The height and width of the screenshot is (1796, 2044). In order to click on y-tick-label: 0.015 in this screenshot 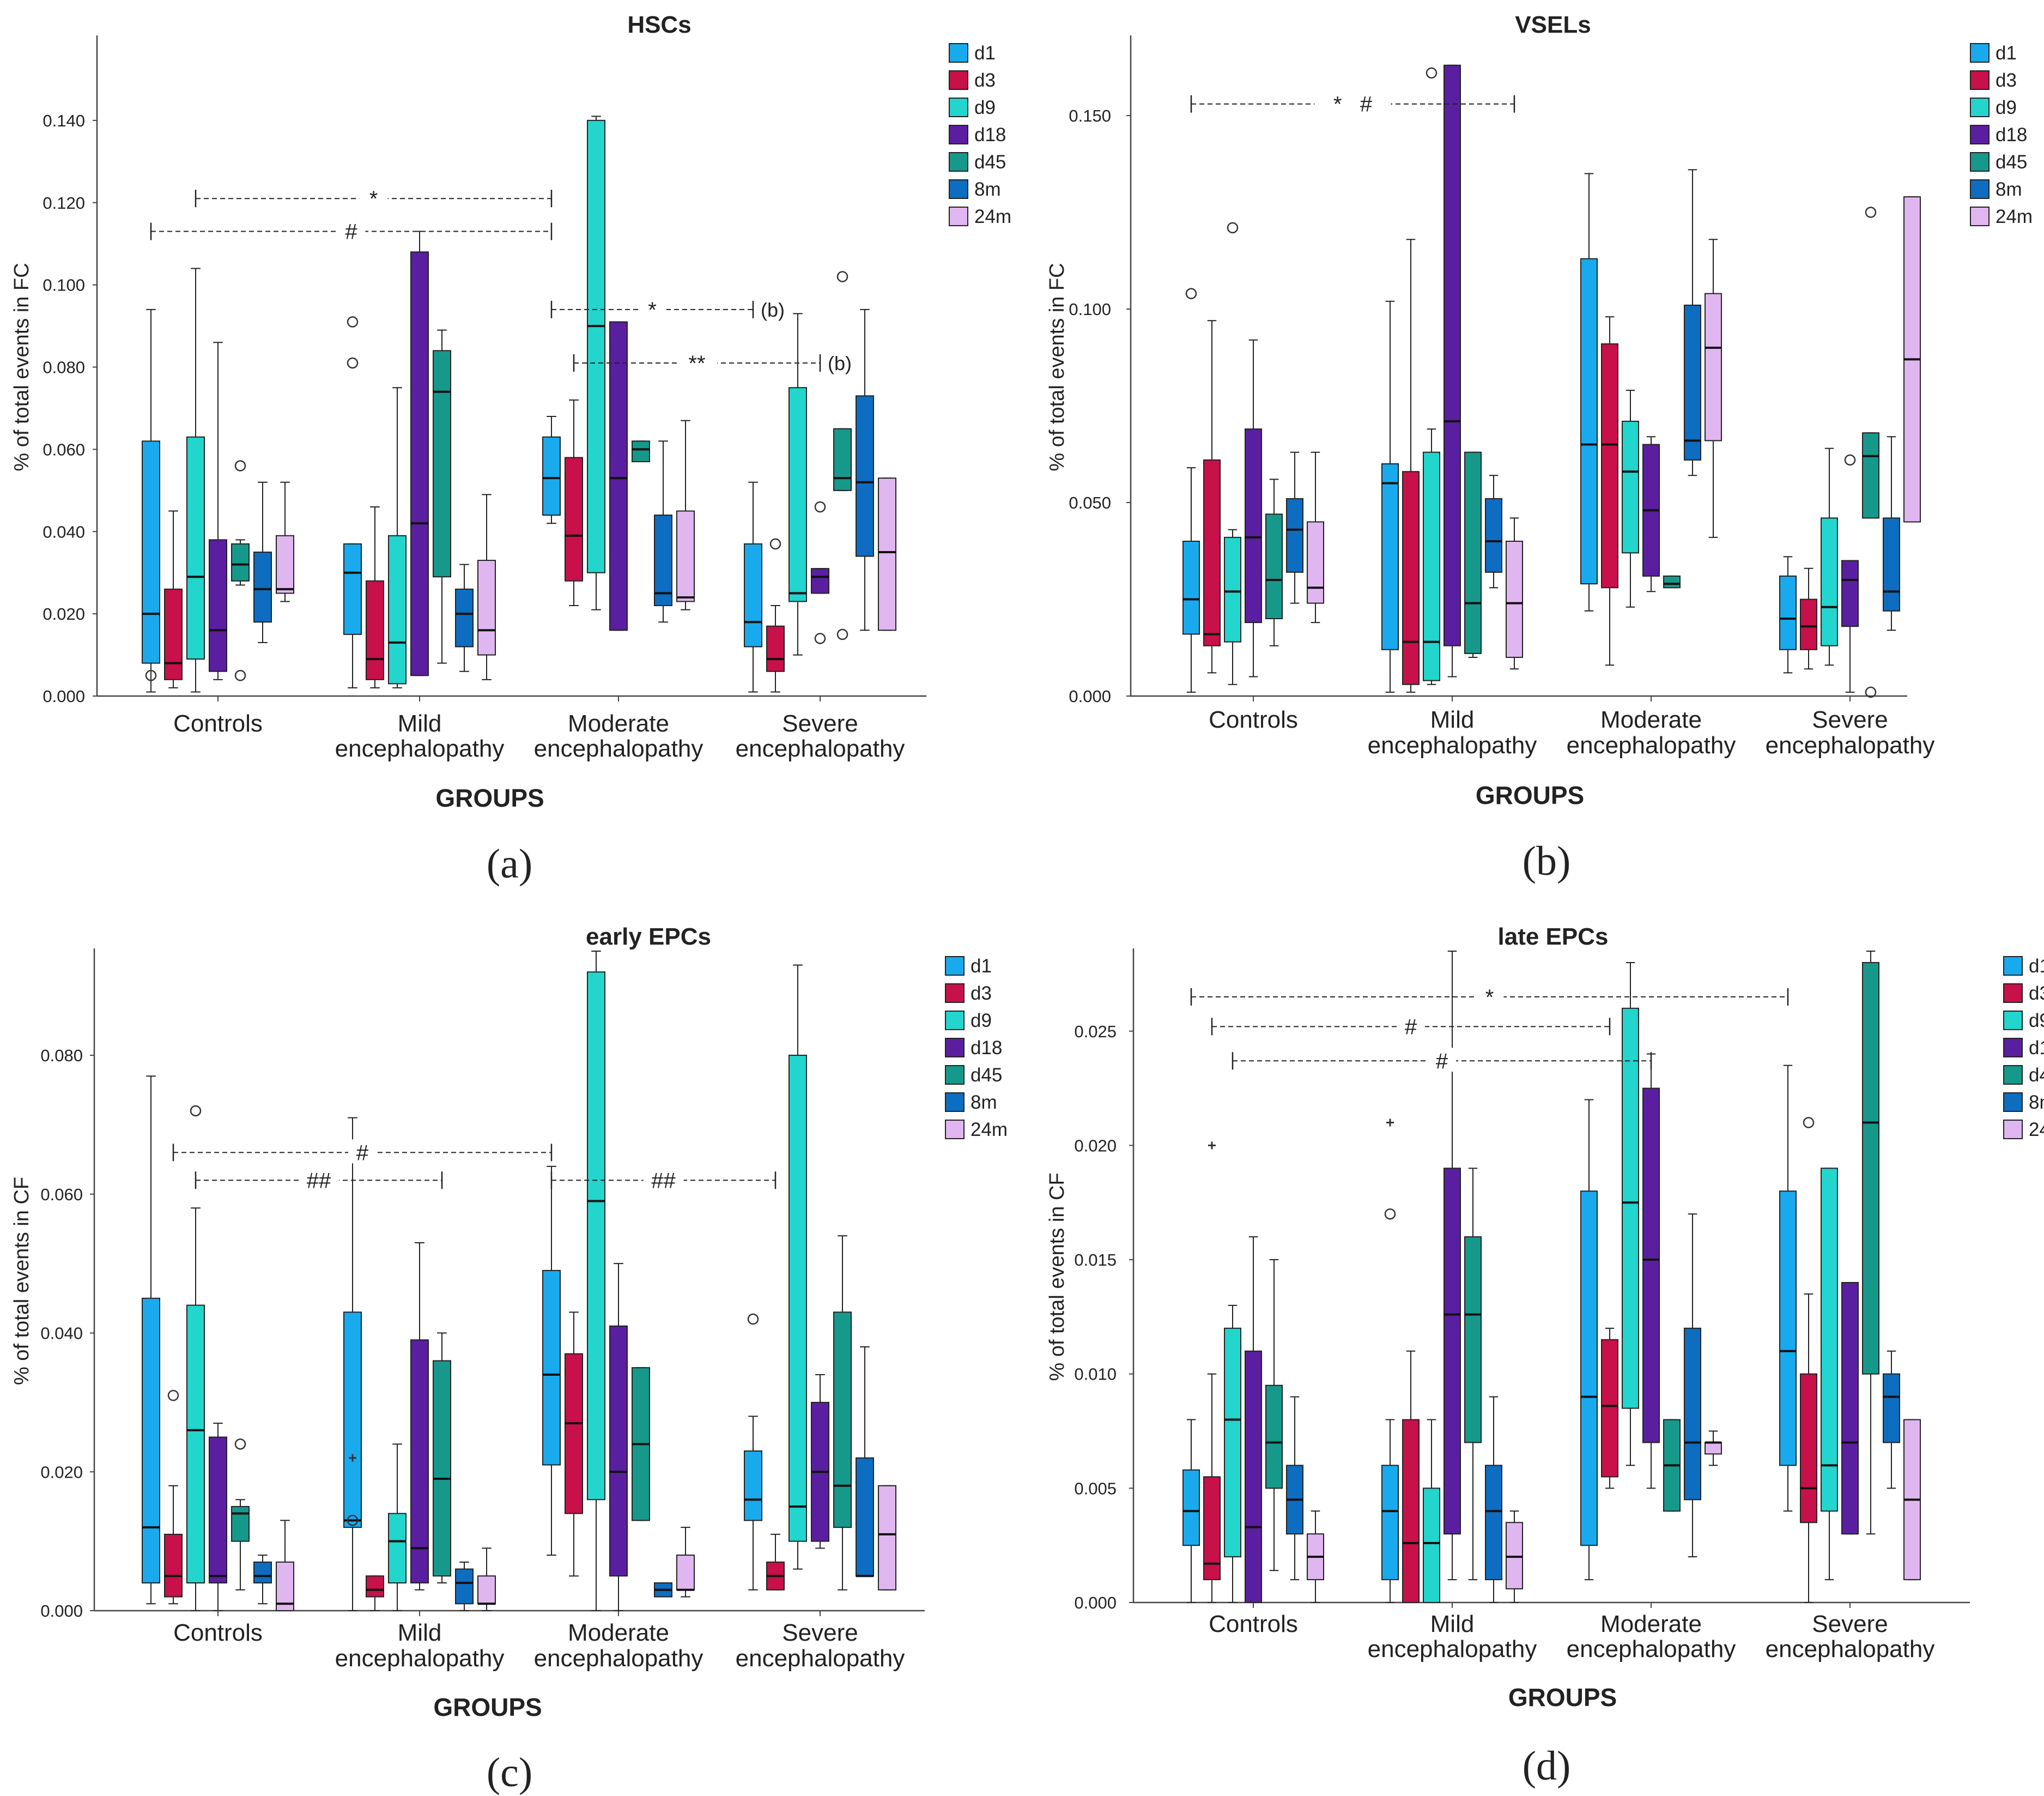, I will do `click(1096, 1259)`.